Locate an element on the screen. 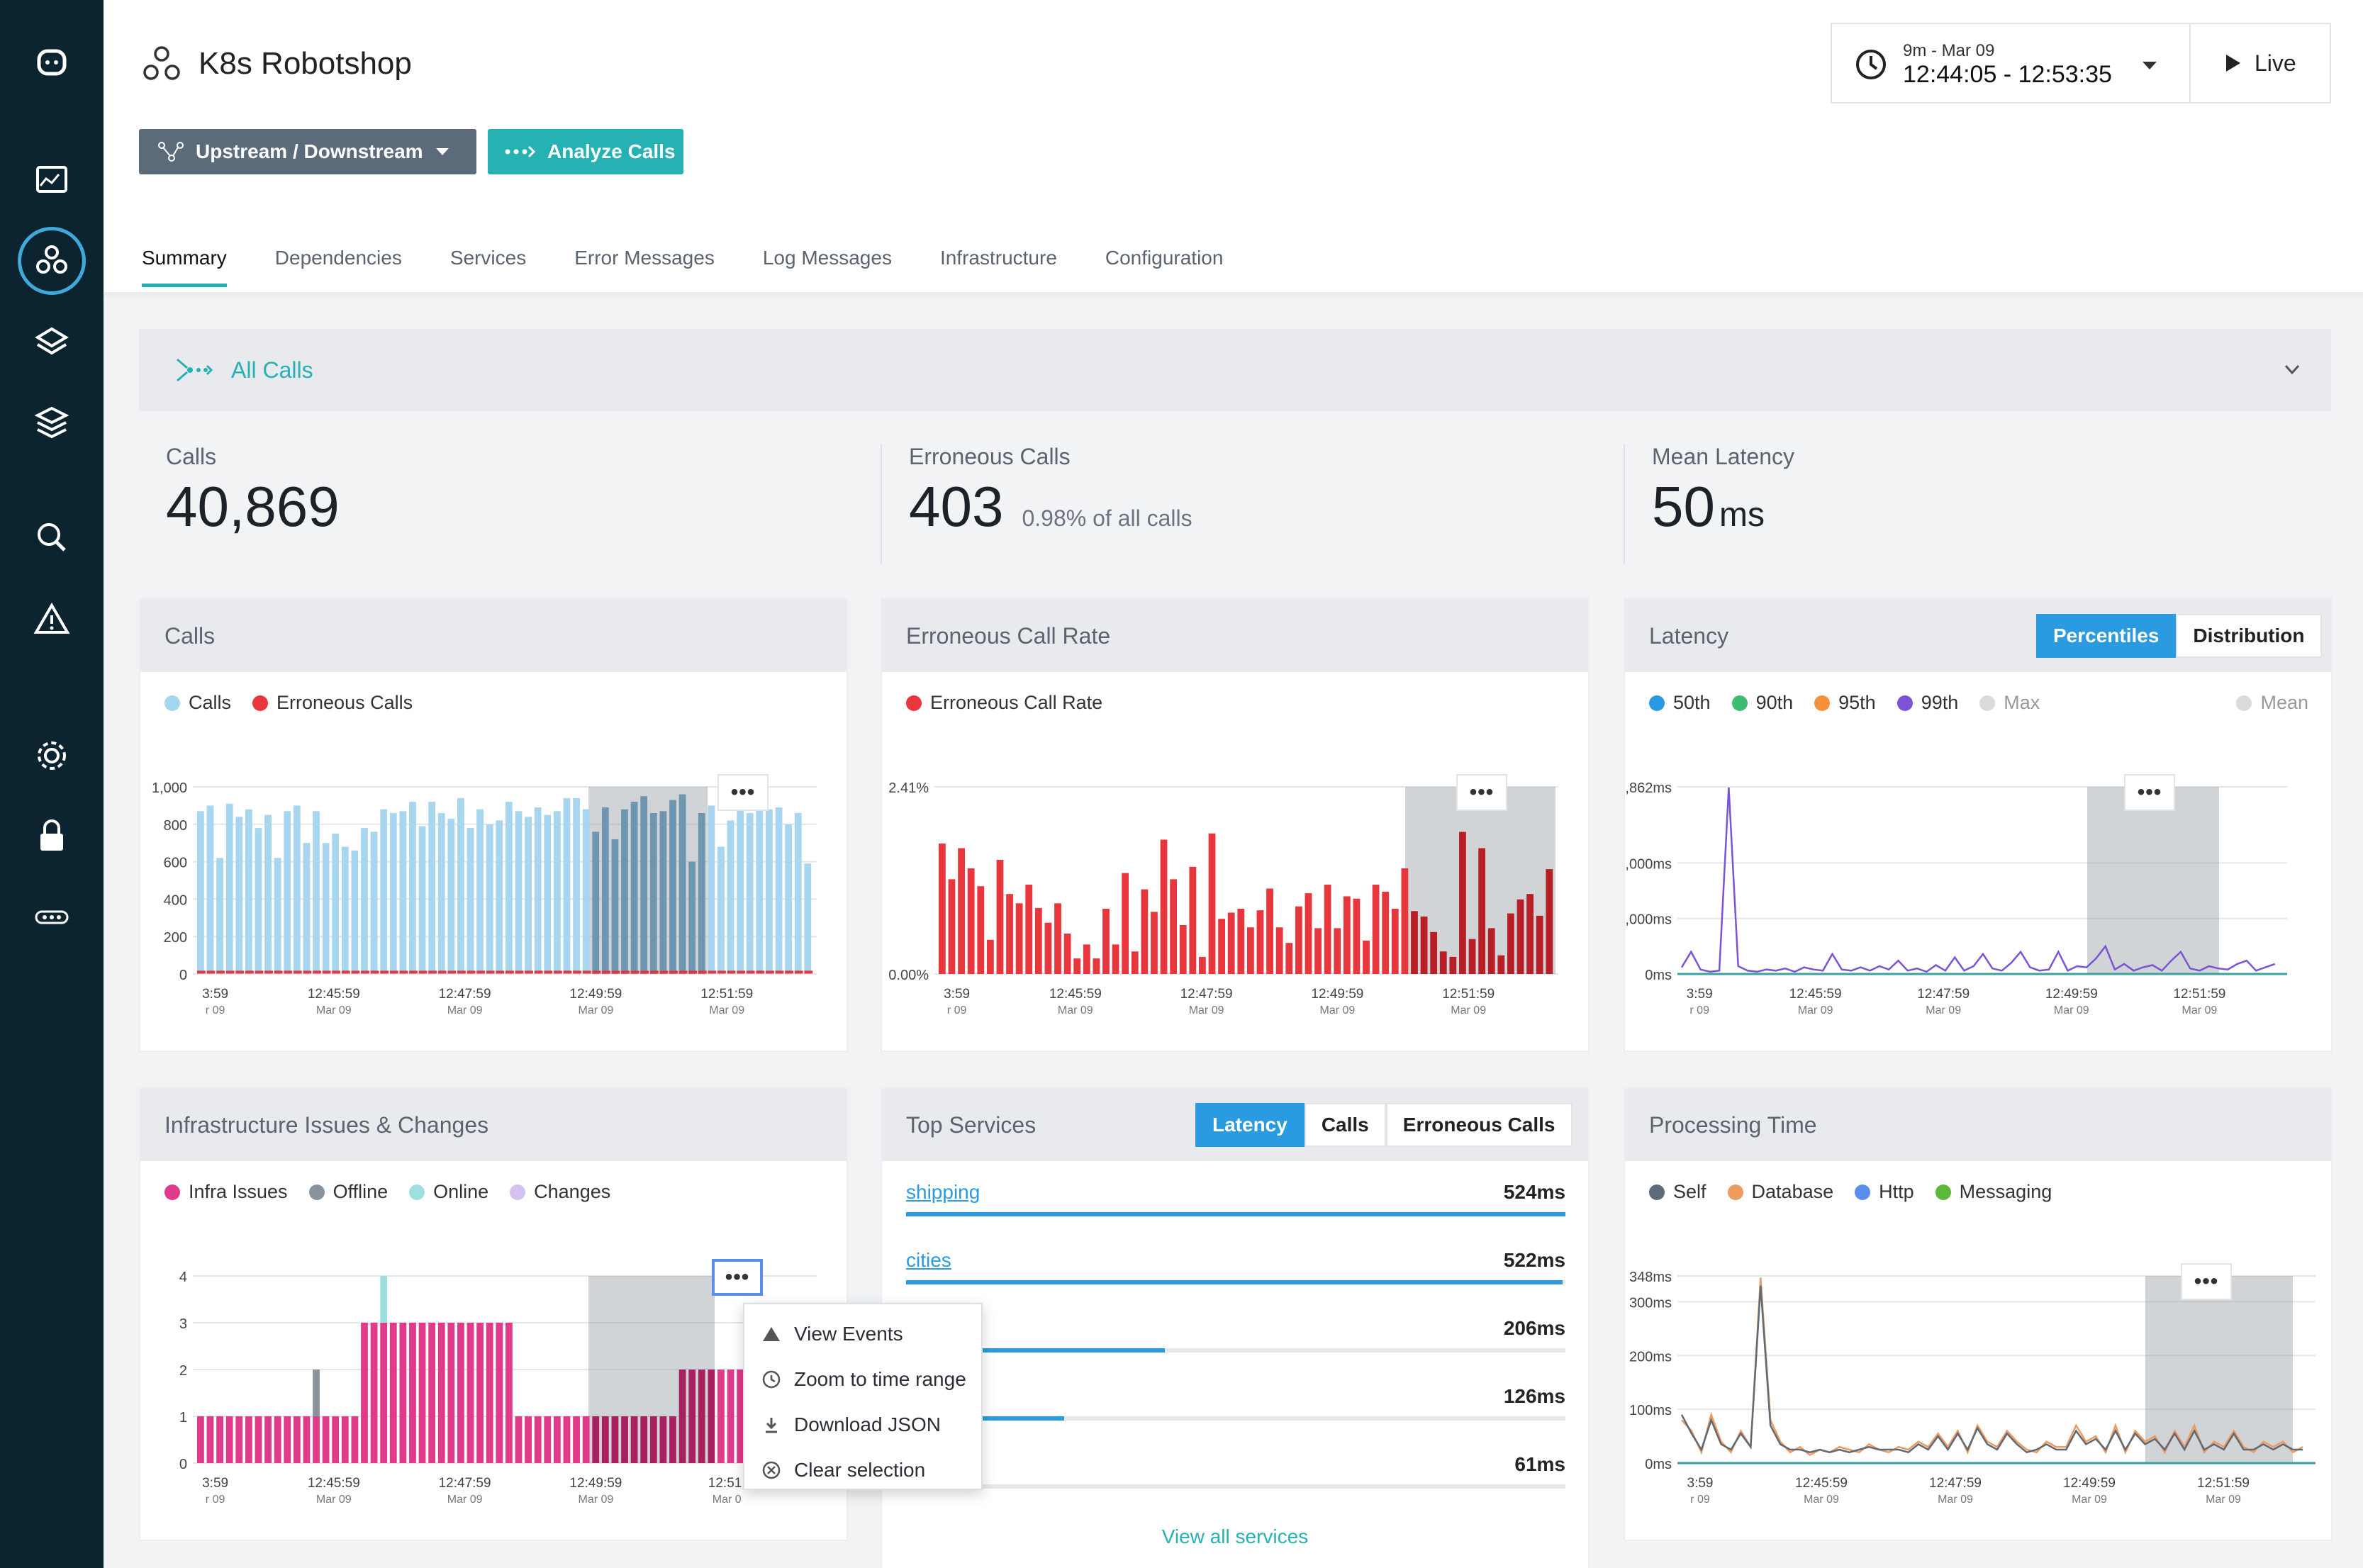 This screenshot has width=2363, height=1568. tab-services: Services is located at coordinates (488, 258).